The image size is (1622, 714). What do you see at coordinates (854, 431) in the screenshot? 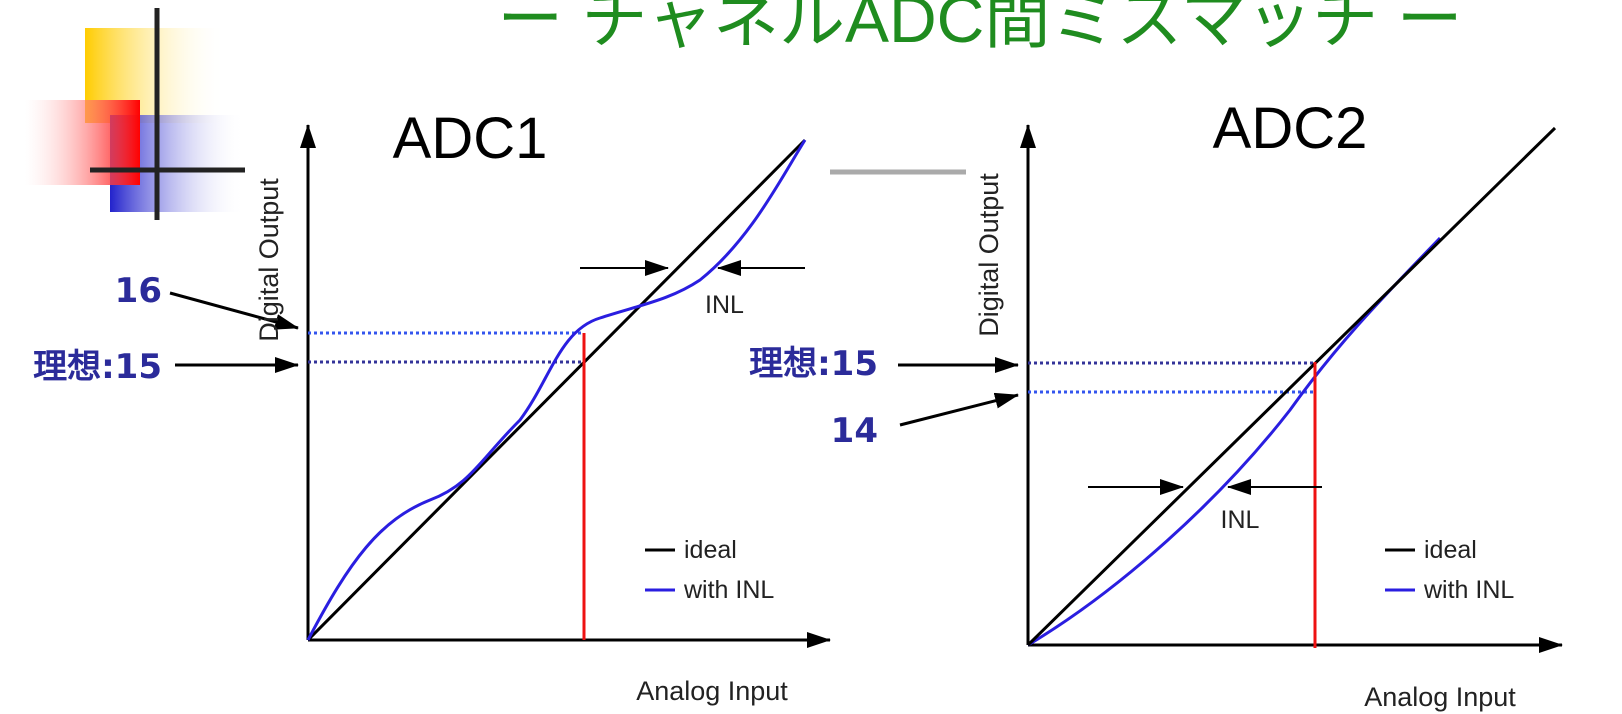
I see `annotation: 14` at bounding box center [854, 431].